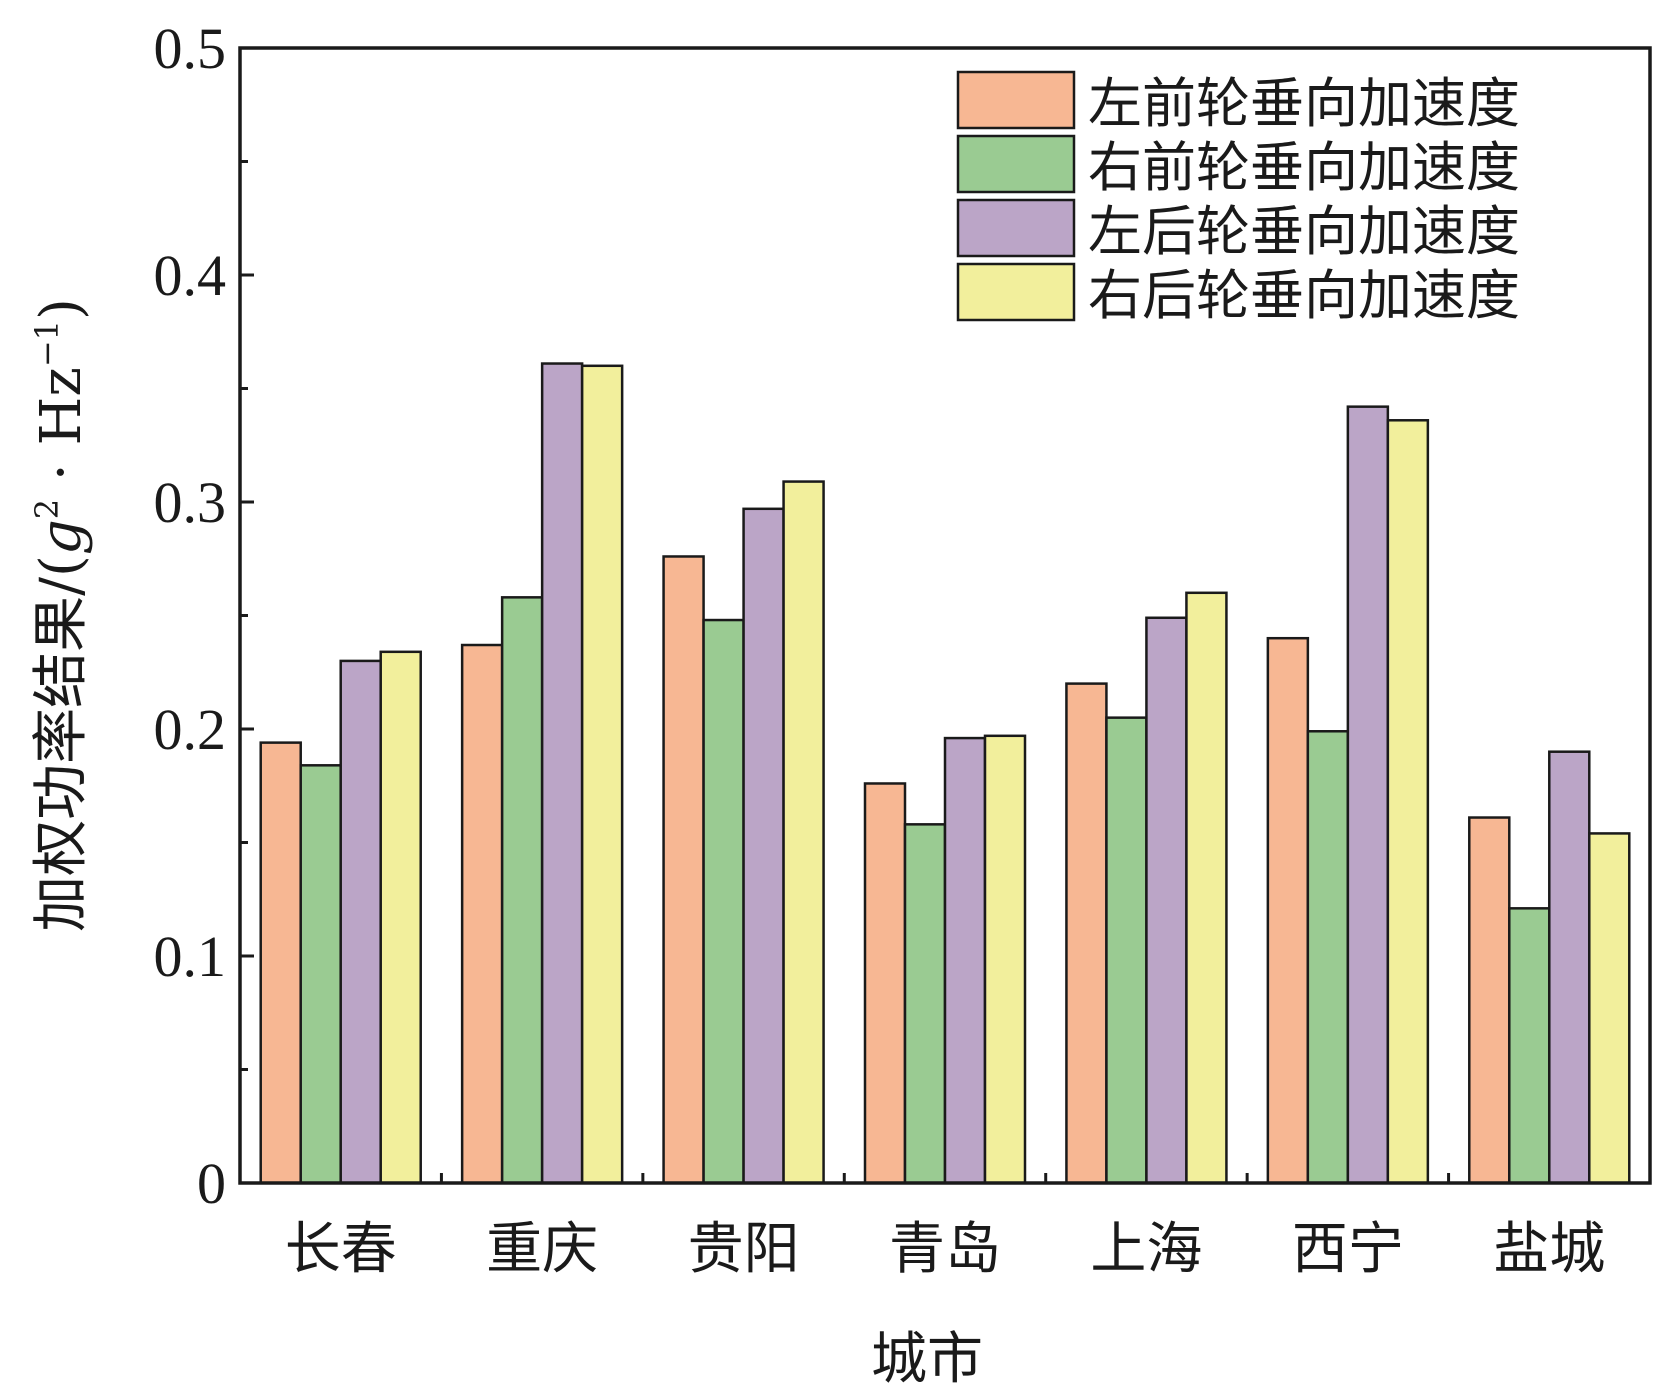 The width and height of the screenshot is (1654, 1398). Describe the element at coordinates (190, 729) in the screenshot. I see `y-tick-label: 0.2` at that location.